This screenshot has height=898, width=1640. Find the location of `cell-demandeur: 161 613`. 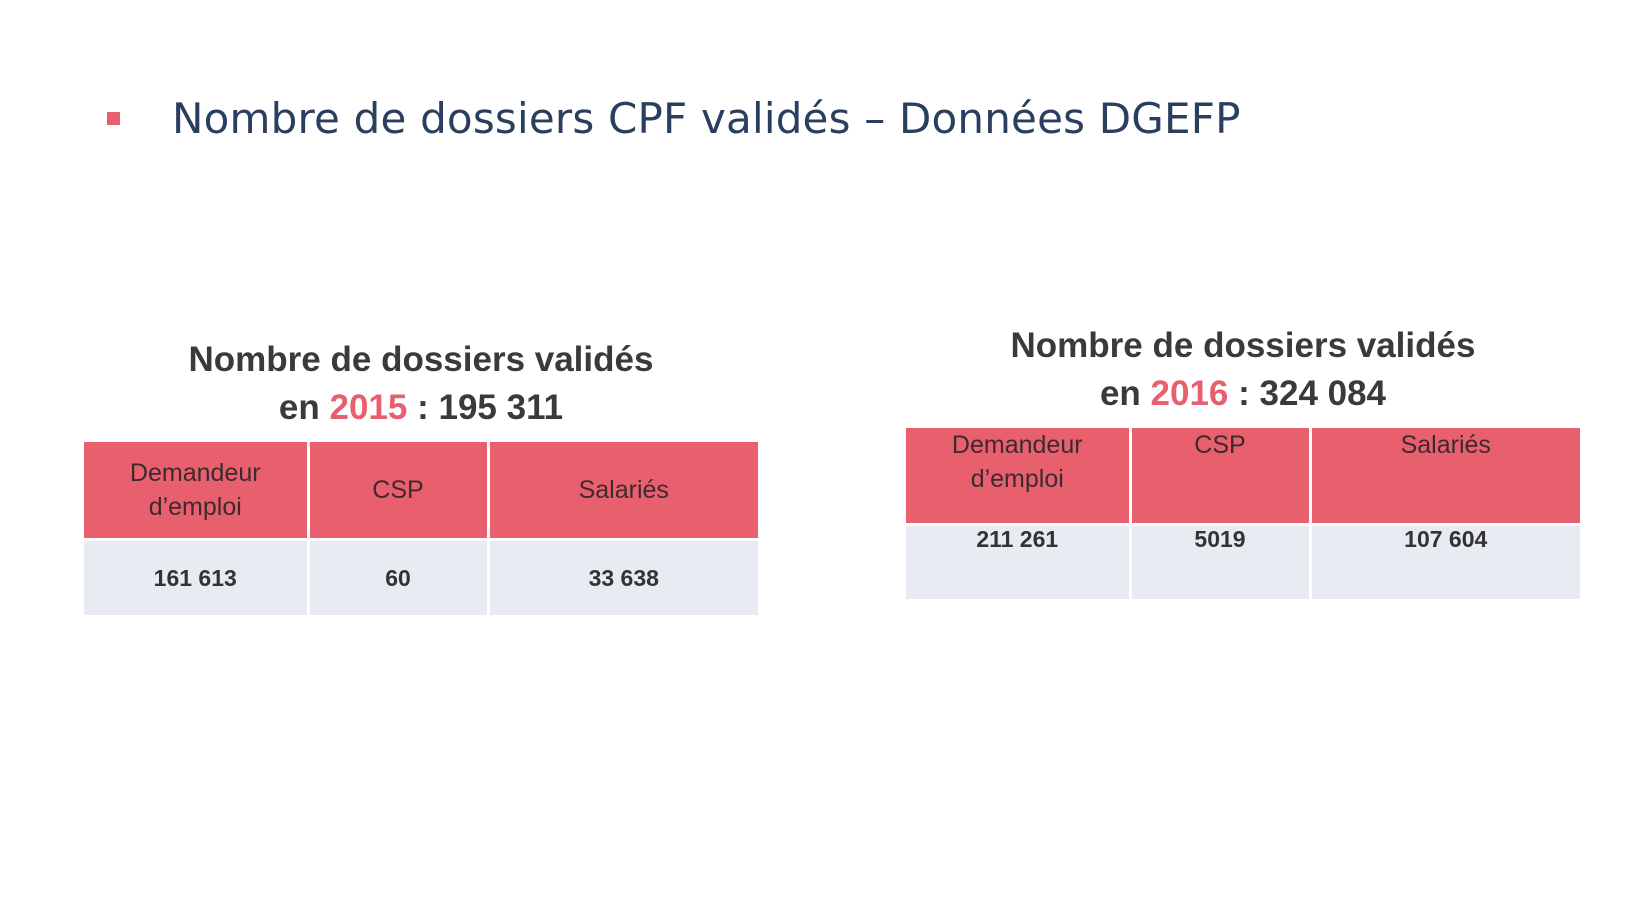

cell-demandeur: 161 613 is located at coordinates (197, 577).